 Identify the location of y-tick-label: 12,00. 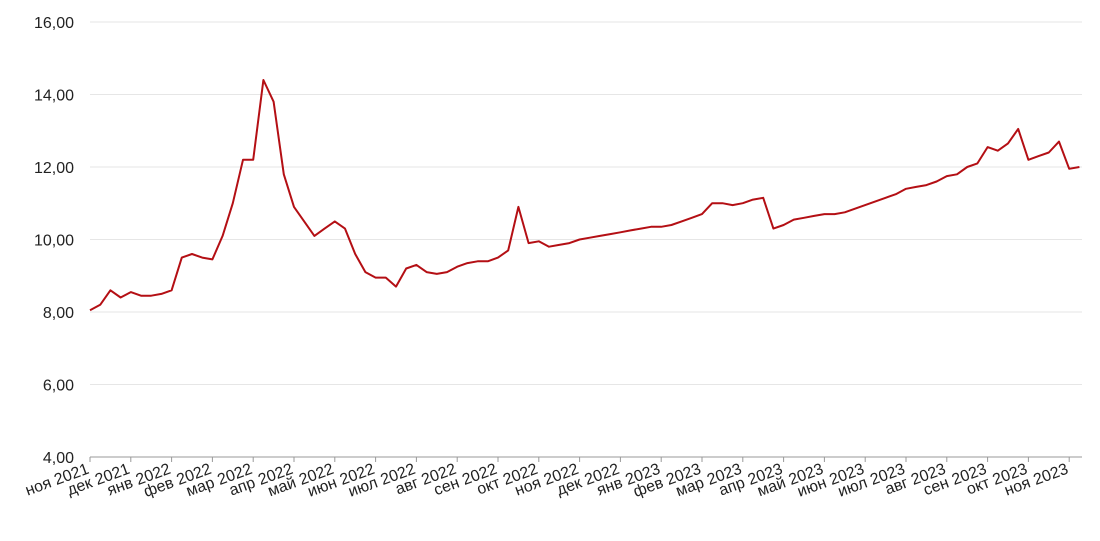
(54, 168).